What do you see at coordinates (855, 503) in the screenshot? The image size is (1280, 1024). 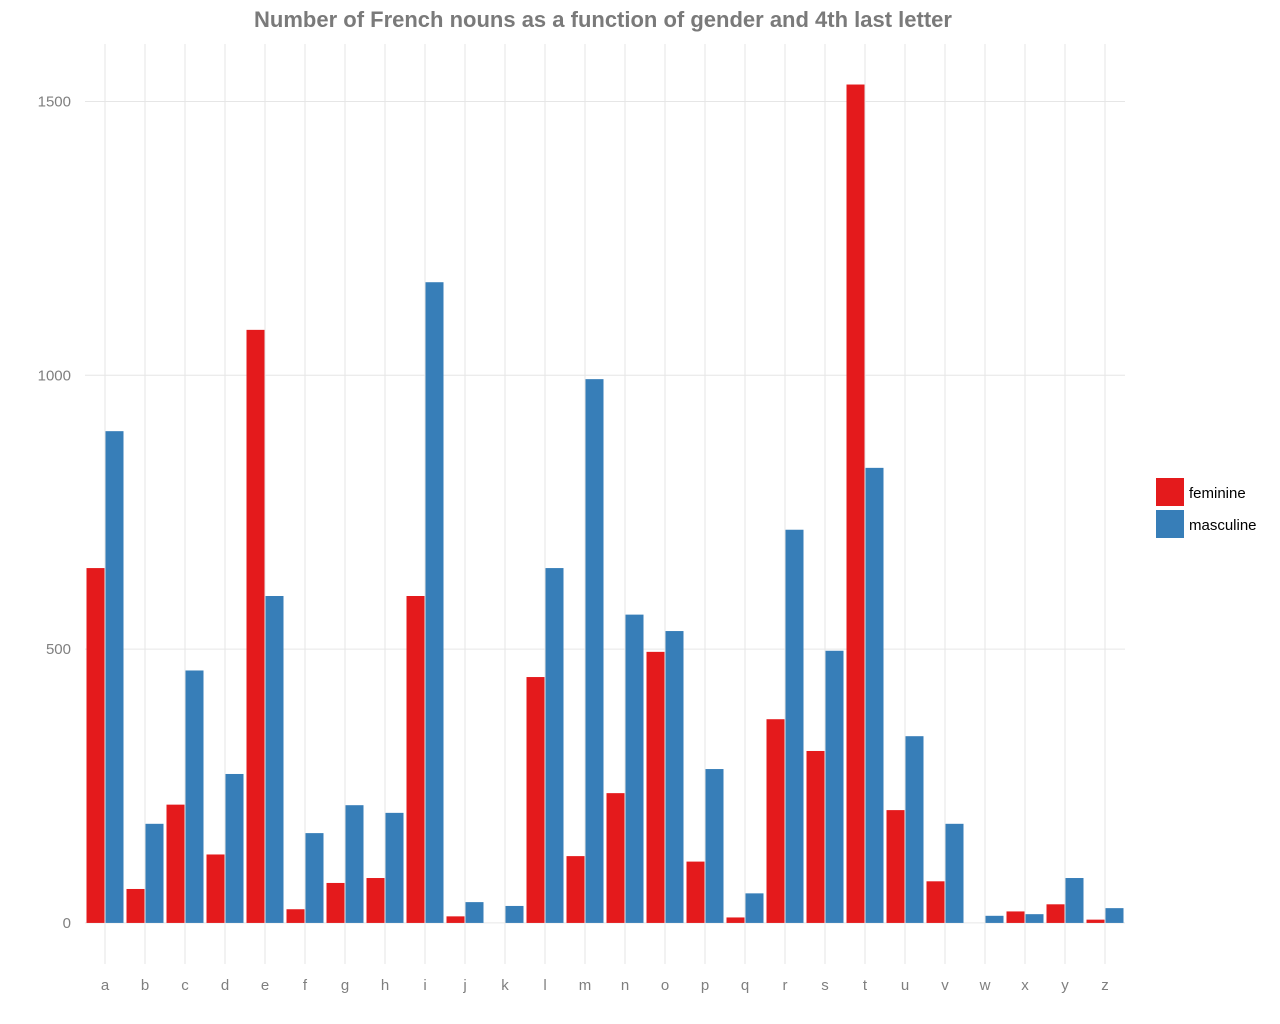 I see `bar-feminine-t` at bounding box center [855, 503].